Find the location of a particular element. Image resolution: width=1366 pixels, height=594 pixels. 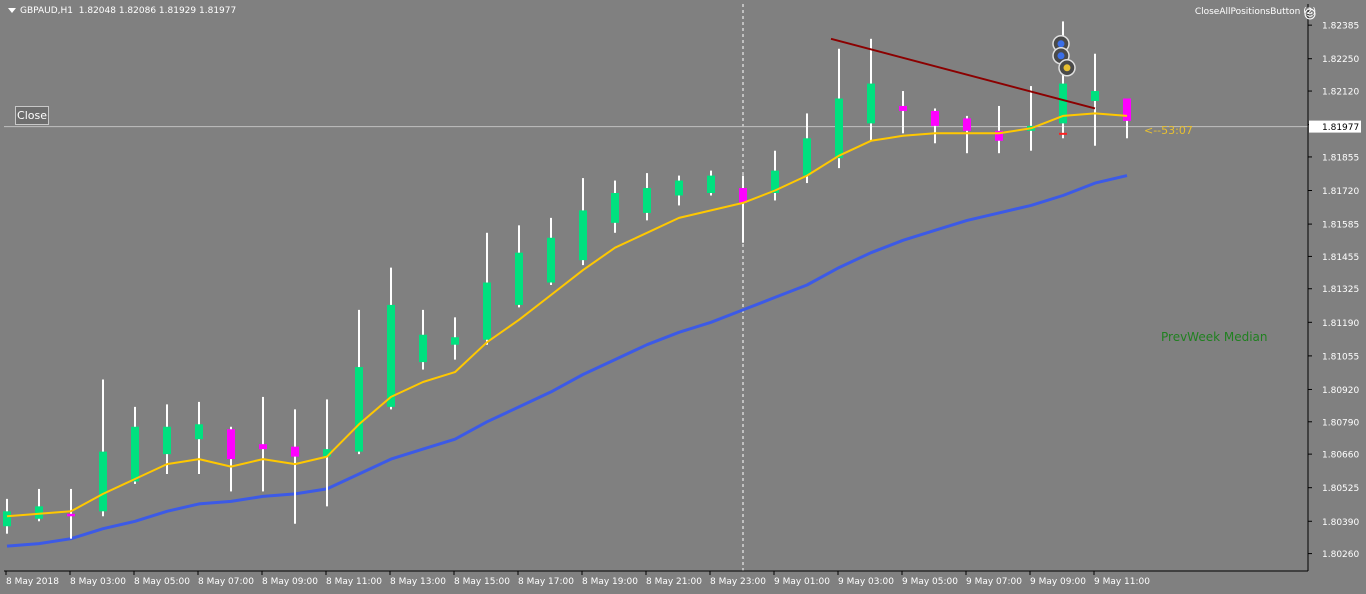

current-price-label: 1.81977 is located at coordinates (1340, 128).